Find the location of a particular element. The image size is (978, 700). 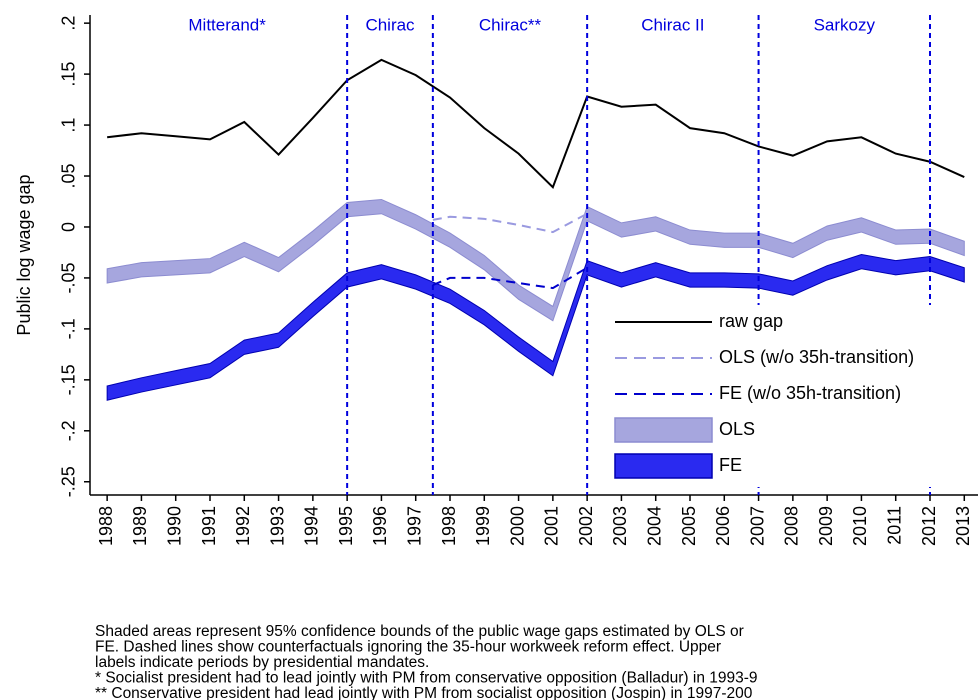

x-tick-label: 1996 is located at coordinates (380, 526).